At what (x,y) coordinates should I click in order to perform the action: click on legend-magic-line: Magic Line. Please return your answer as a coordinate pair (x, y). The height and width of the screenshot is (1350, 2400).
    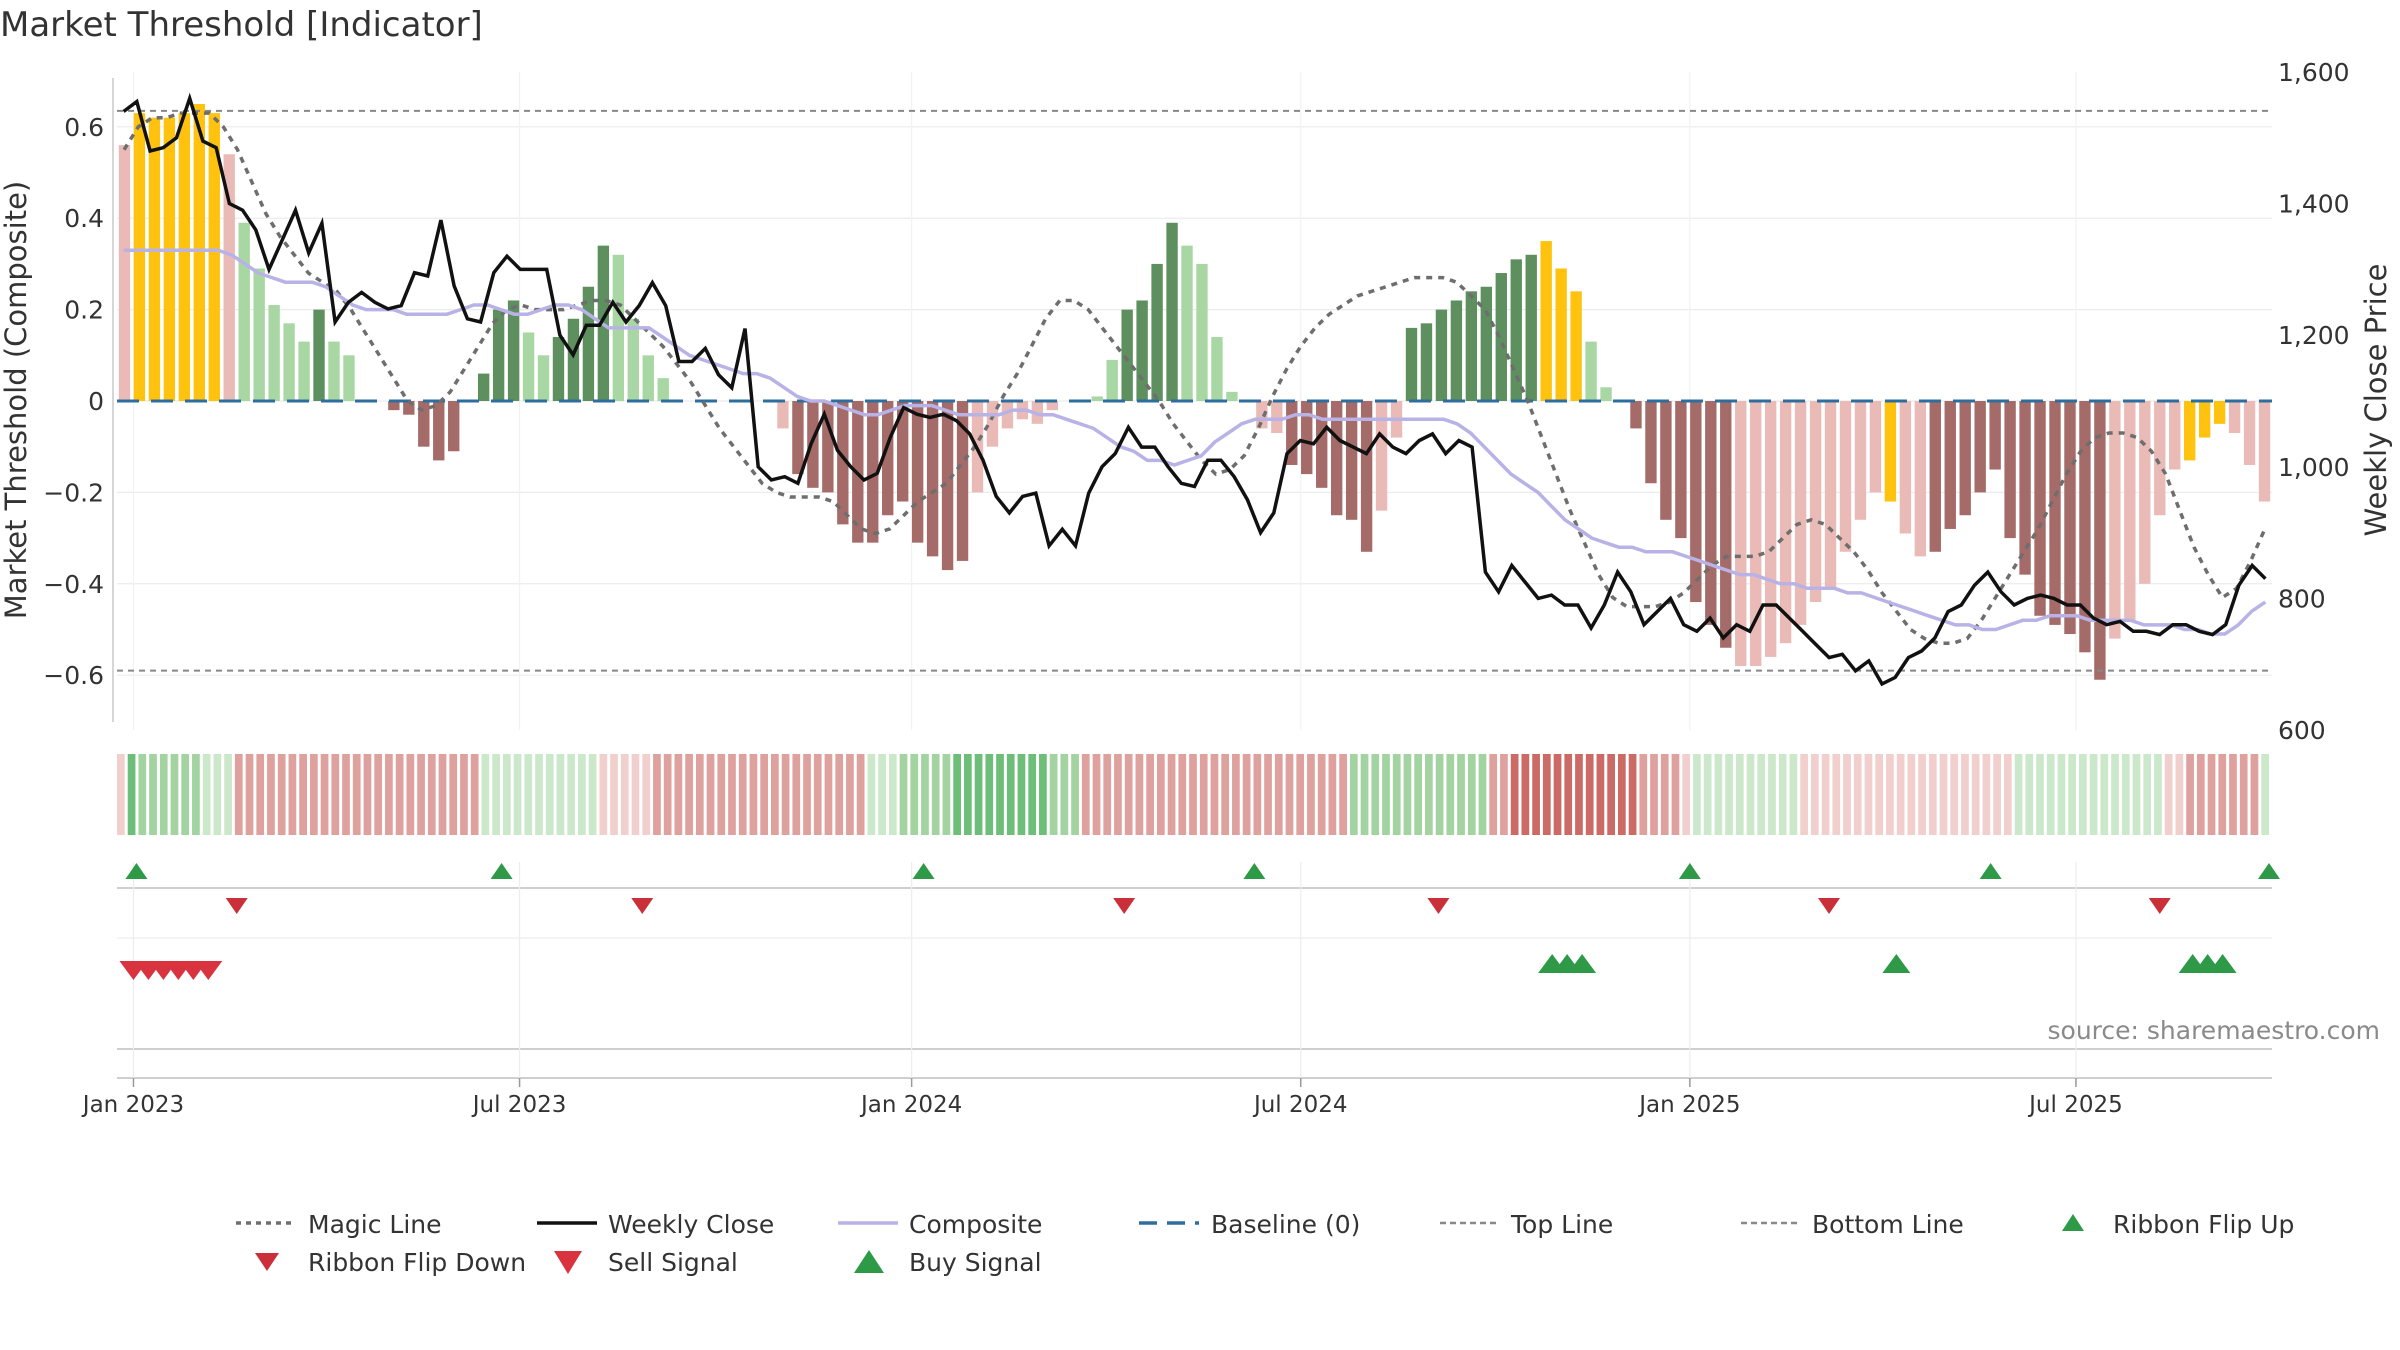
    Looking at the image, I should click on (339, 1224).